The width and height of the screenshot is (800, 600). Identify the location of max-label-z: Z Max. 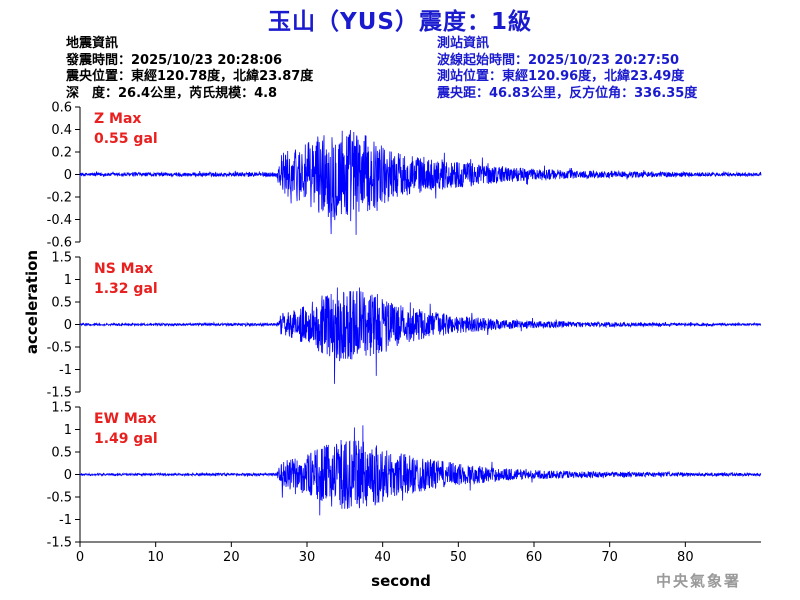
(117, 119).